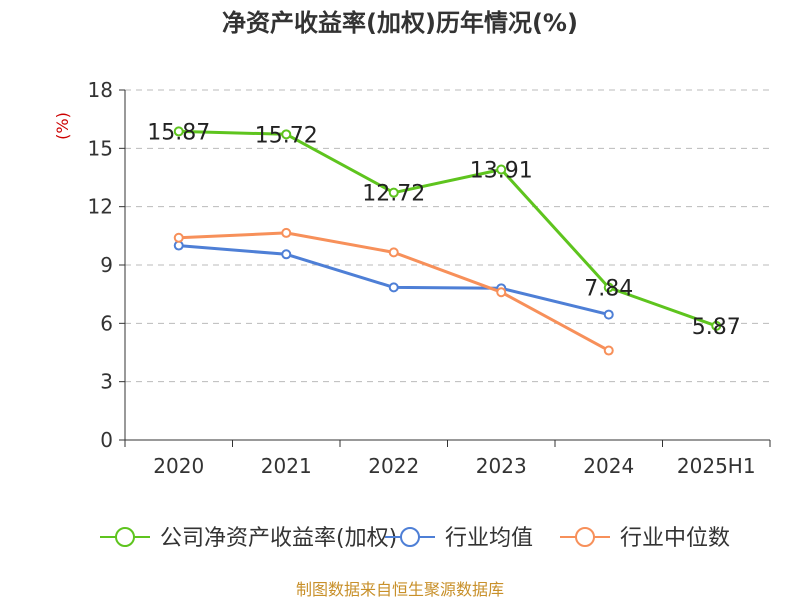  I want to click on data-label: 12.72, so click(393, 194).